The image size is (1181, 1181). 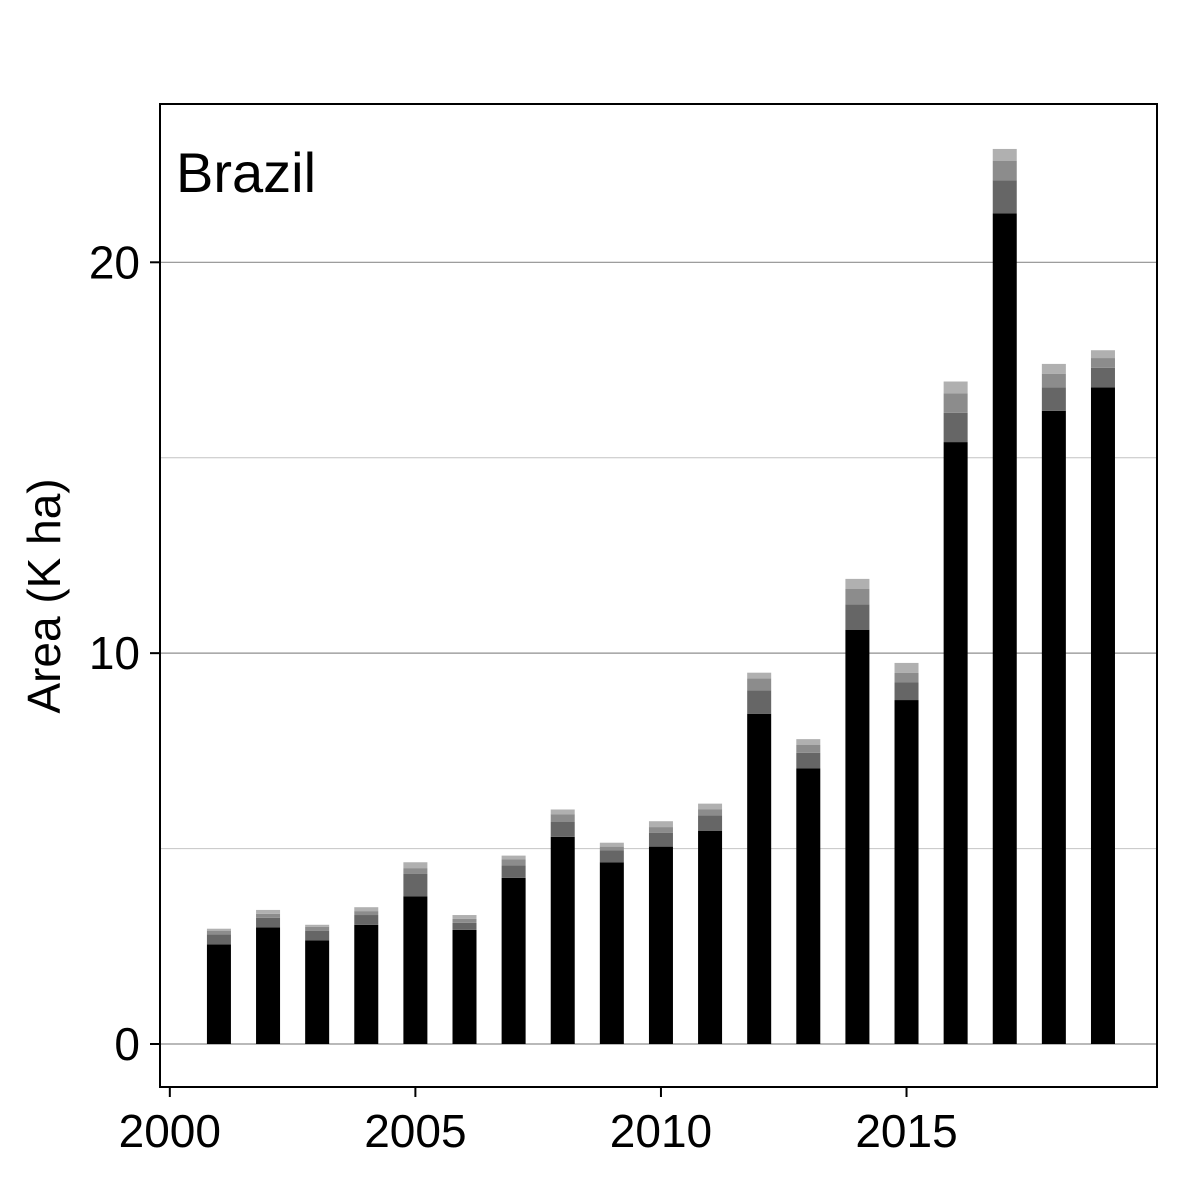 I want to click on y-tick-label: 0, so click(x=127, y=1044).